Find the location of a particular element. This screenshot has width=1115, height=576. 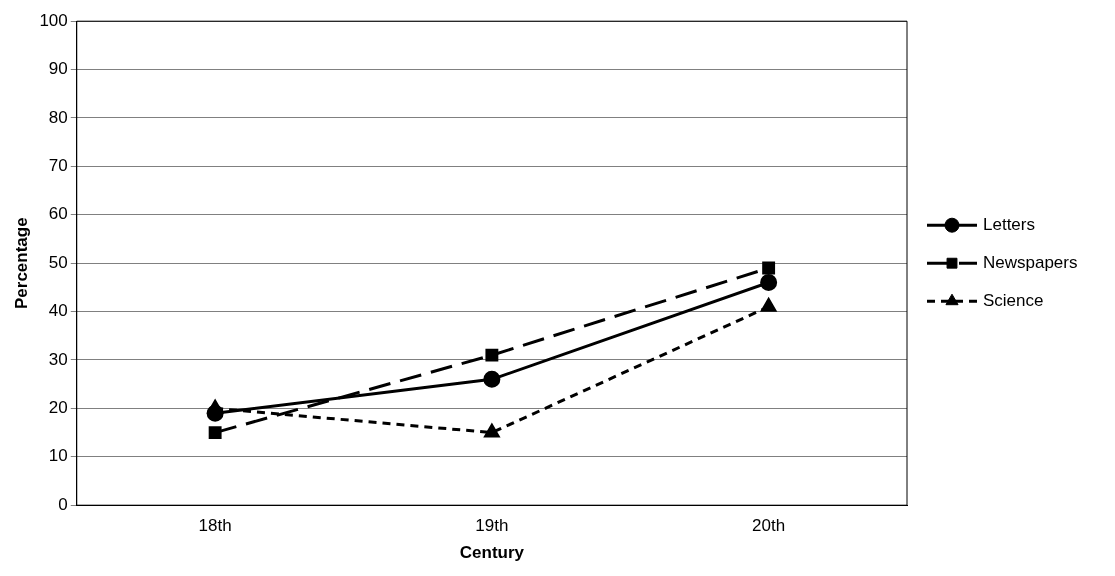

legend-label: Letters is located at coordinates (1009, 224).